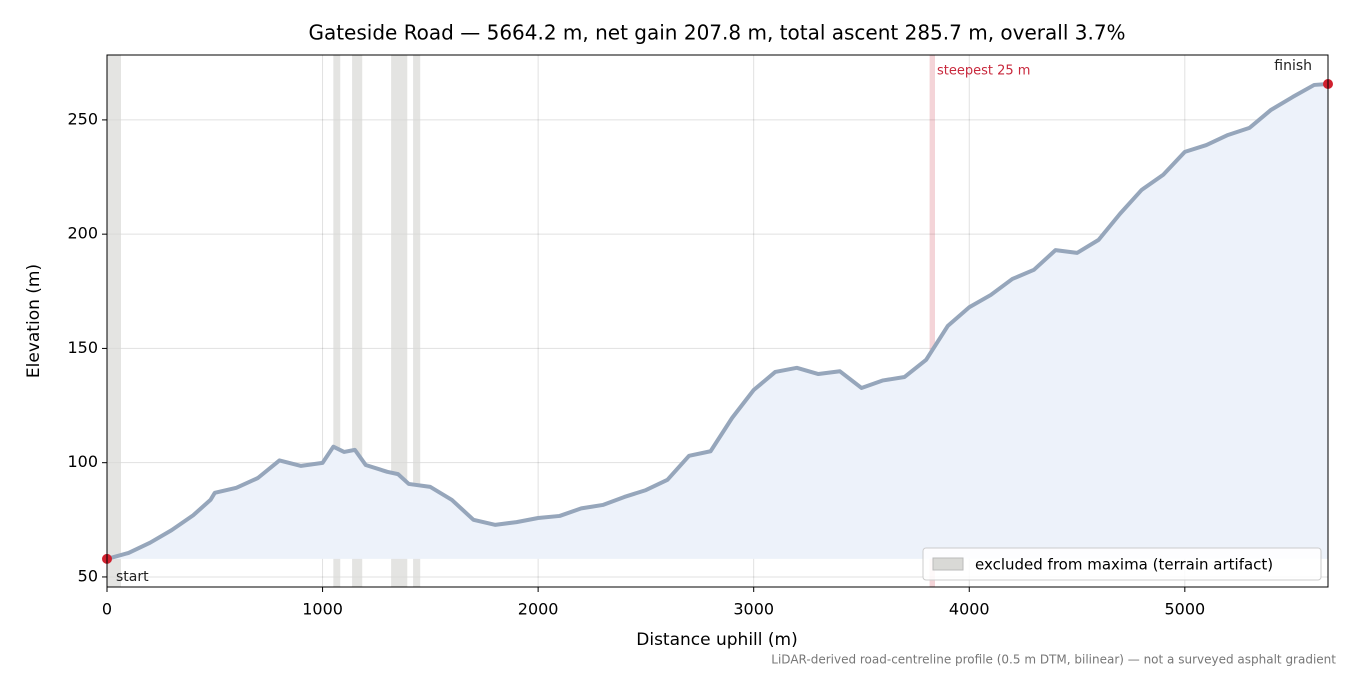  What do you see at coordinates (716, 640) in the screenshot?
I see `x-axis-label: Distance uphill (m)` at bounding box center [716, 640].